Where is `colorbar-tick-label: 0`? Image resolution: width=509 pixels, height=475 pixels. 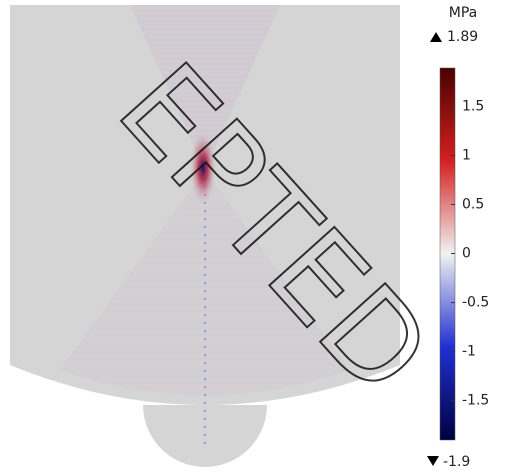
colorbar-tick-label: 0 is located at coordinates (466, 254).